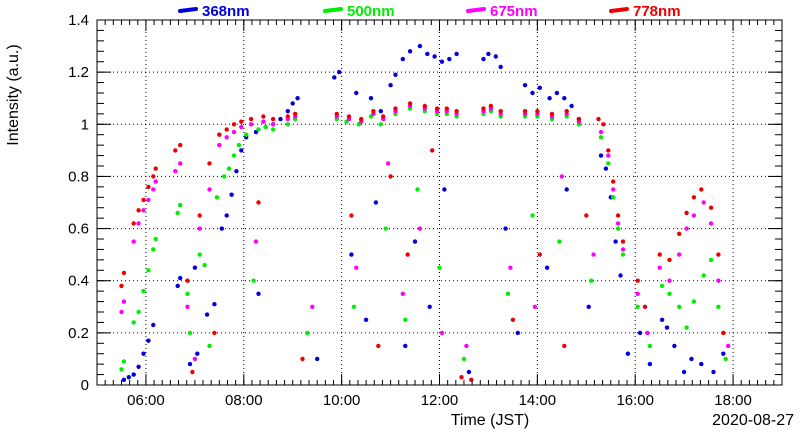  What do you see at coordinates (85, 385) in the screenshot?
I see `y-tick-label: 0` at bounding box center [85, 385].